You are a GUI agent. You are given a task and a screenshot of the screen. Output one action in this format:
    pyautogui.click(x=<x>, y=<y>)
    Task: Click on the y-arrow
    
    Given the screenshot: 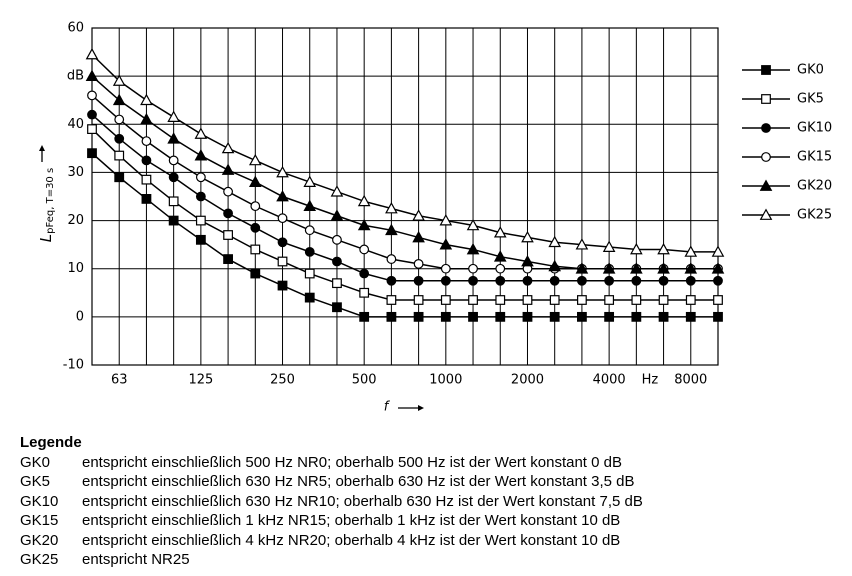 What is the action you would take?
    pyautogui.click(x=42, y=153)
    